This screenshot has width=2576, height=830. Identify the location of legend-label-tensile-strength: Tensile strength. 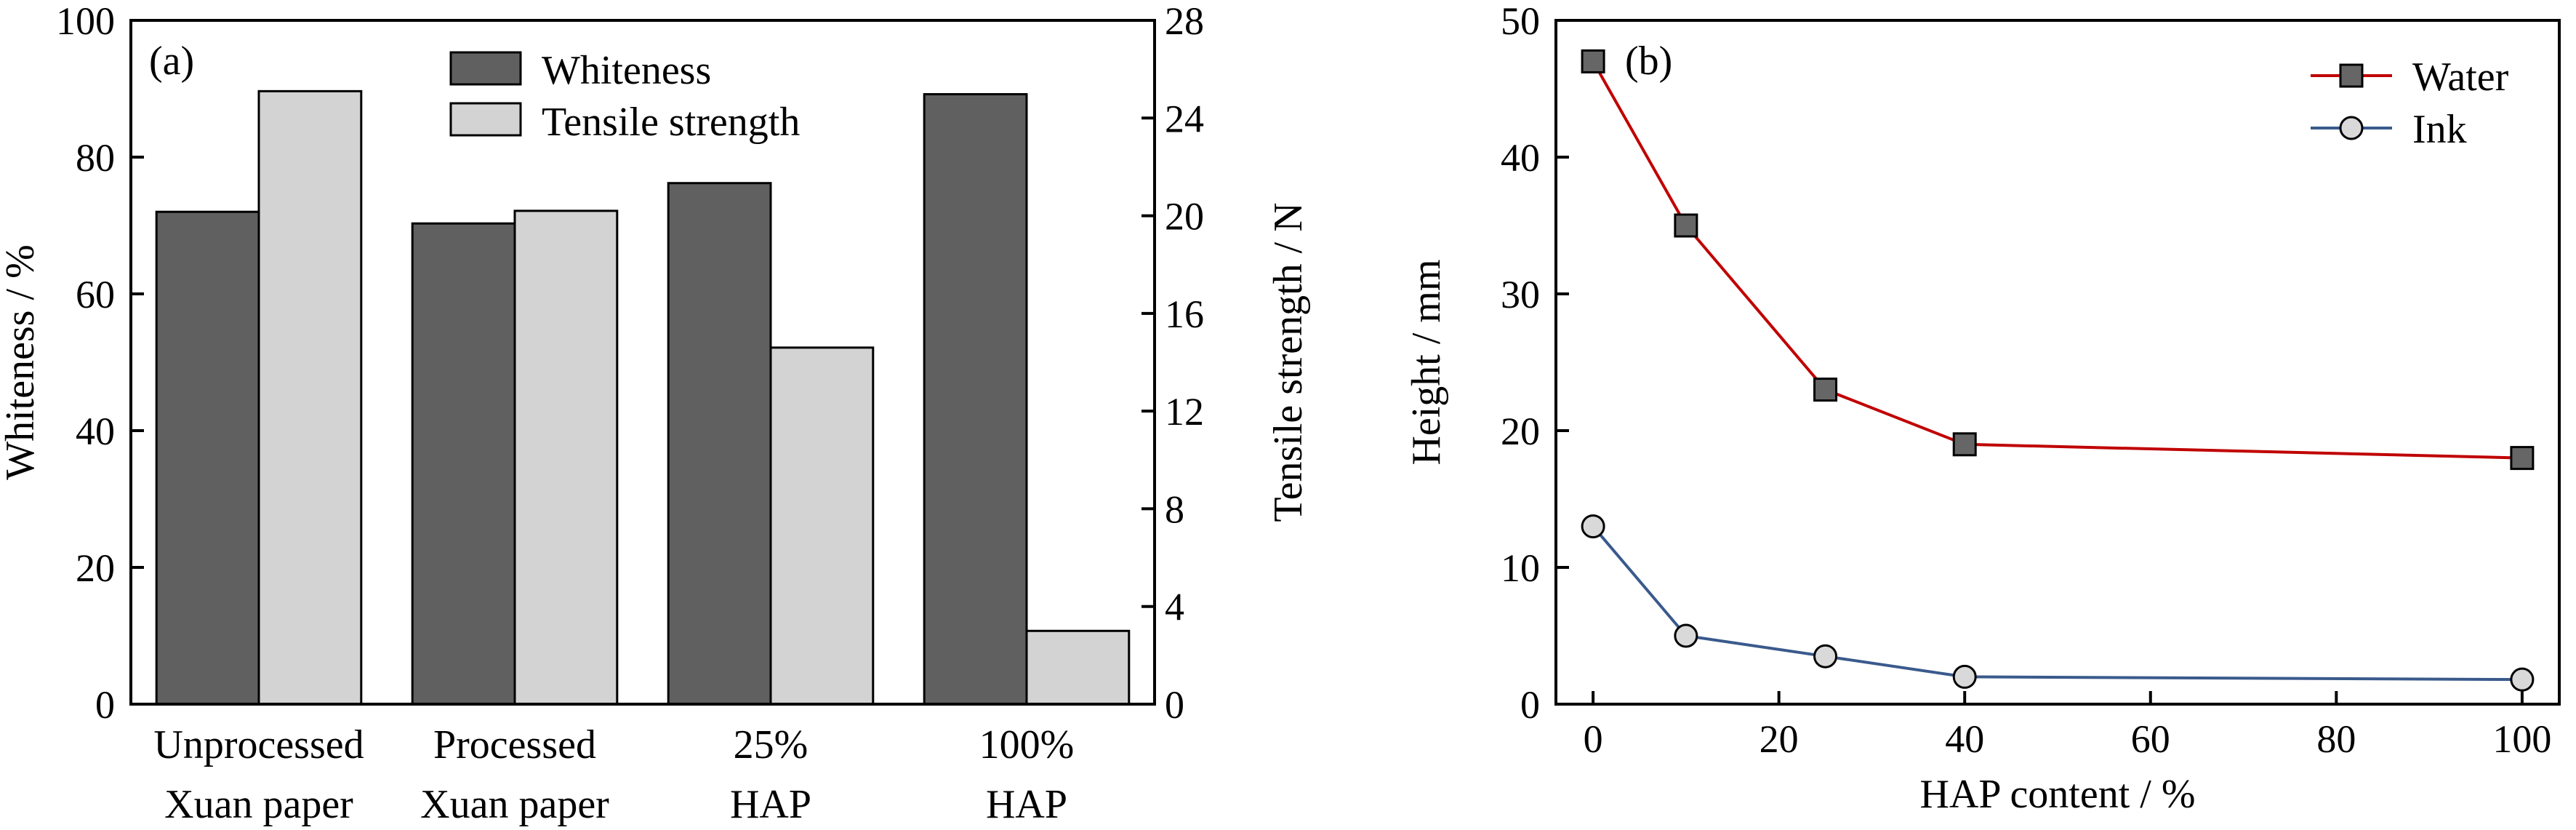
(671, 122).